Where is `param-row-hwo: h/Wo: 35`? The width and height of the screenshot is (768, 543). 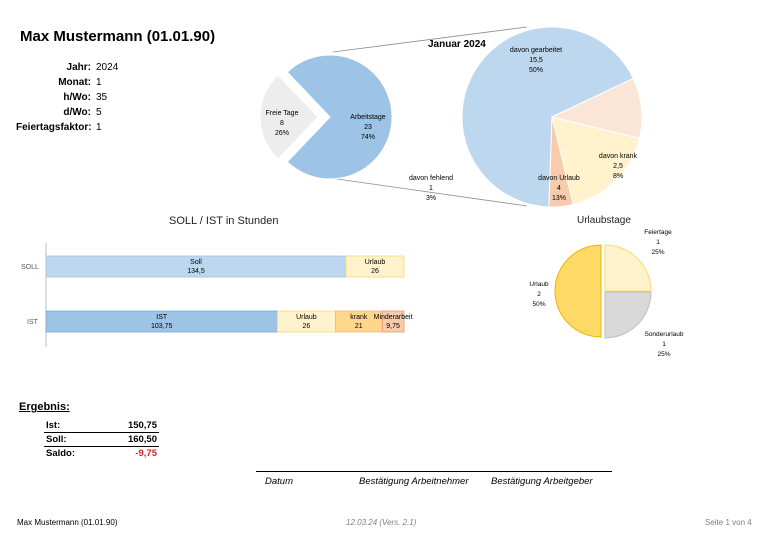
param-row-hwo: h/Wo: 35 is located at coordinates (76, 97).